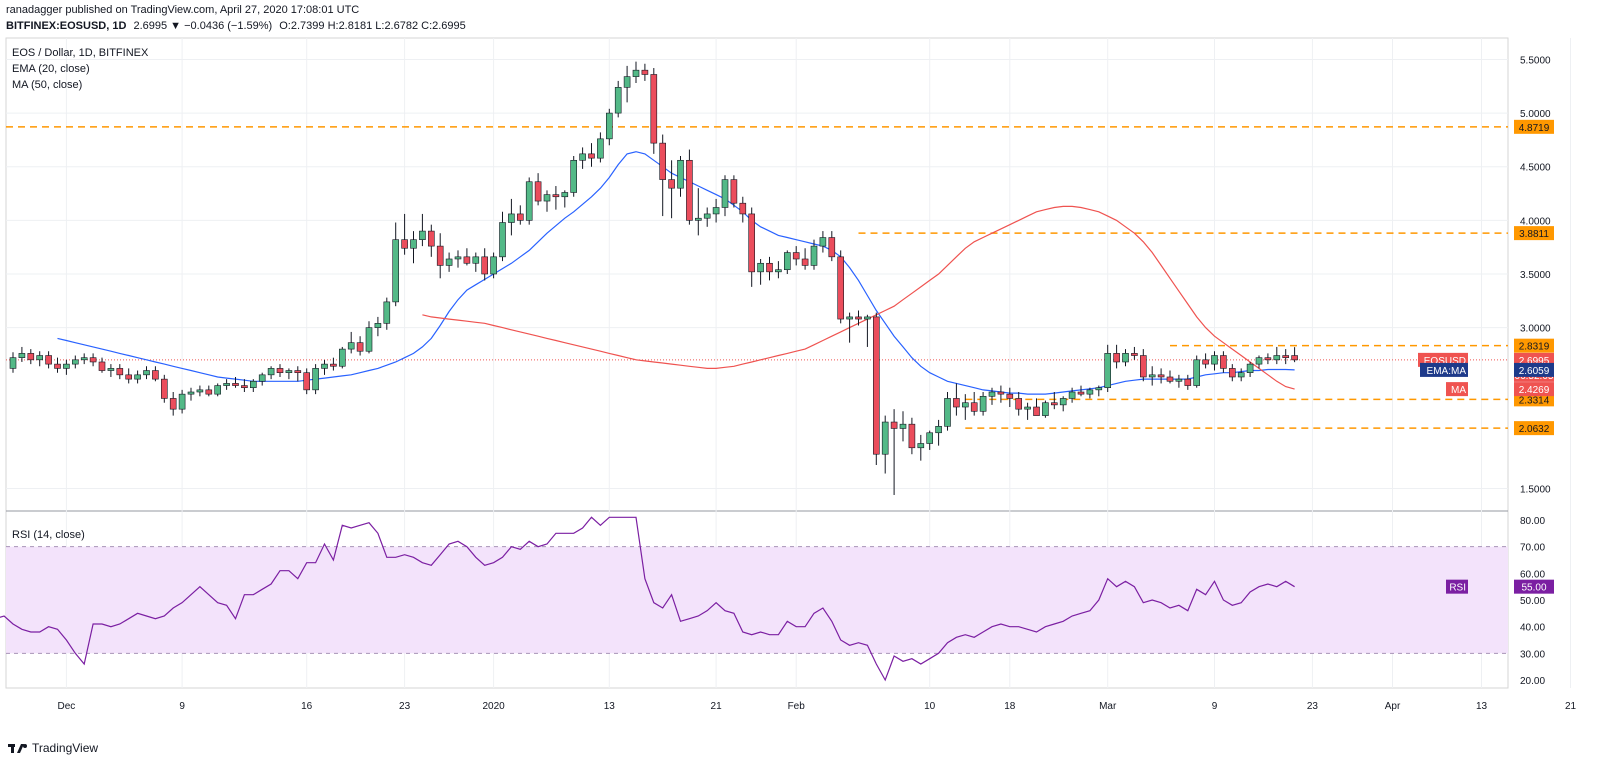  Describe the element at coordinates (1533, 588) in the screenshot. I see `rsi-value: 55.00` at that location.